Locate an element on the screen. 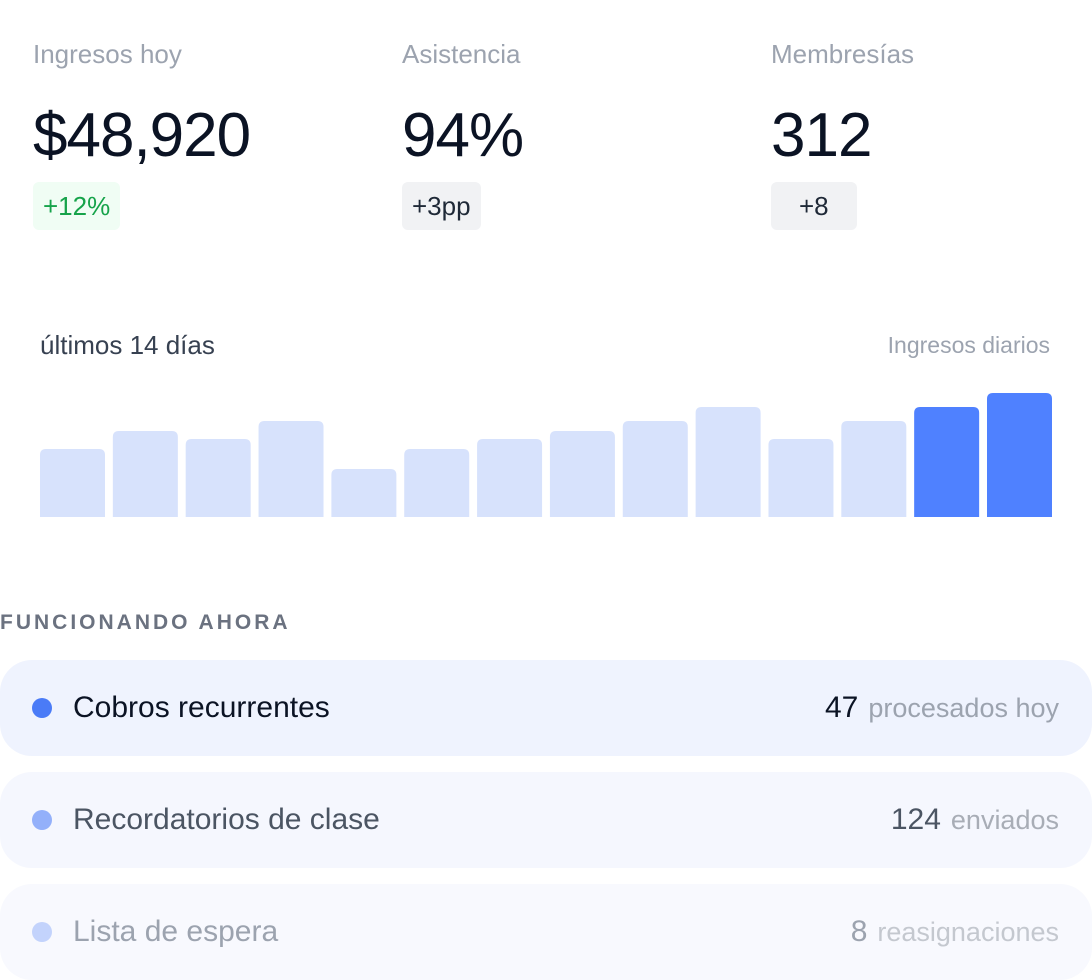 Image resolution: width=1092 pixels, height=980 pixels. kpi-delta-badge: +12% is located at coordinates (77, 206).